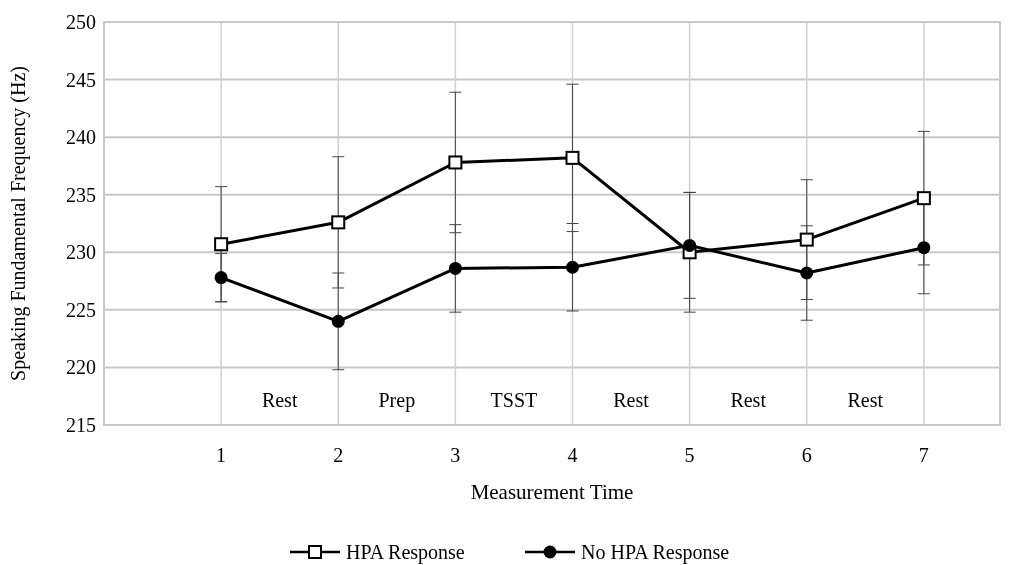 The height and width of the screenshot is (565, 1030). What do you see at coordinates (552, 492) in the screenshot?
I see `x-axis-title: Measurement Time` at bounding box center [552, 492].